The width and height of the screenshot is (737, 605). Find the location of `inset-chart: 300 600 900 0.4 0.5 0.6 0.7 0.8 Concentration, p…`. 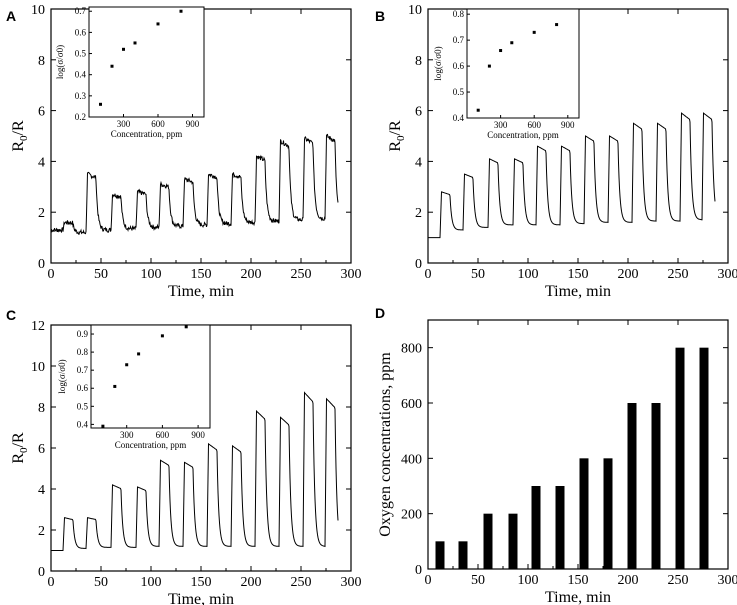

inset-chart: 300 600 900 0.4 0.5 0.6 0.7 0.8 Concentration, p… is located at coordinates (506, 74).